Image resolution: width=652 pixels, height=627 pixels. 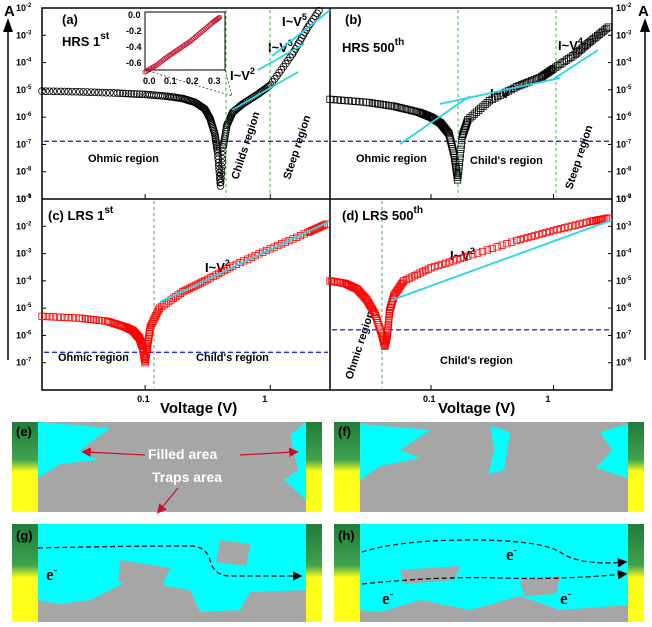 I want to click on x-tick-label: 0.1, so click(x=143, y=399).